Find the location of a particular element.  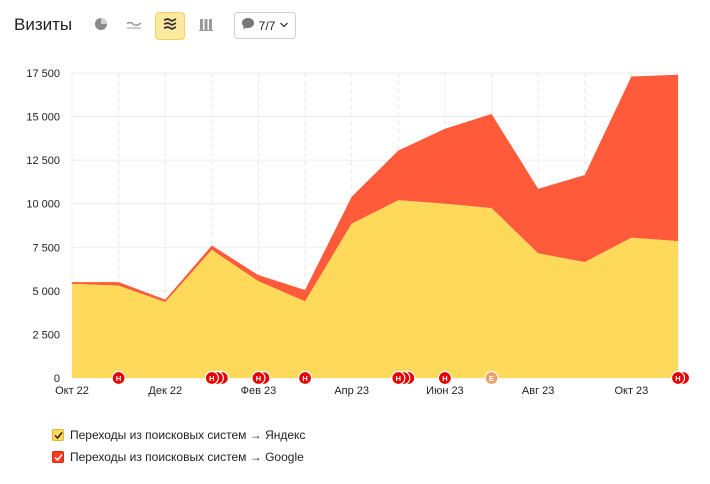

x-tick-label: Авг 23 is located at coordinates (538, 391).